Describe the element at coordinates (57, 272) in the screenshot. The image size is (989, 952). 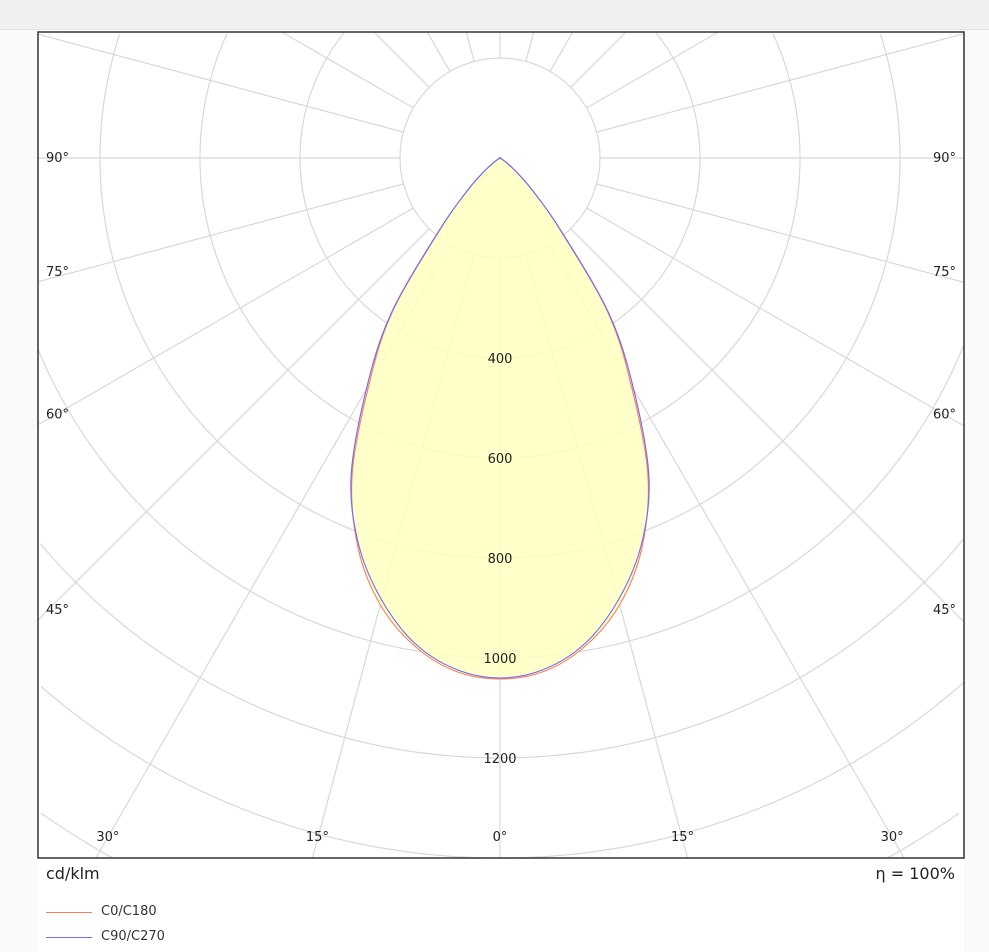
I see `angle-label-left: 75°` at that location.